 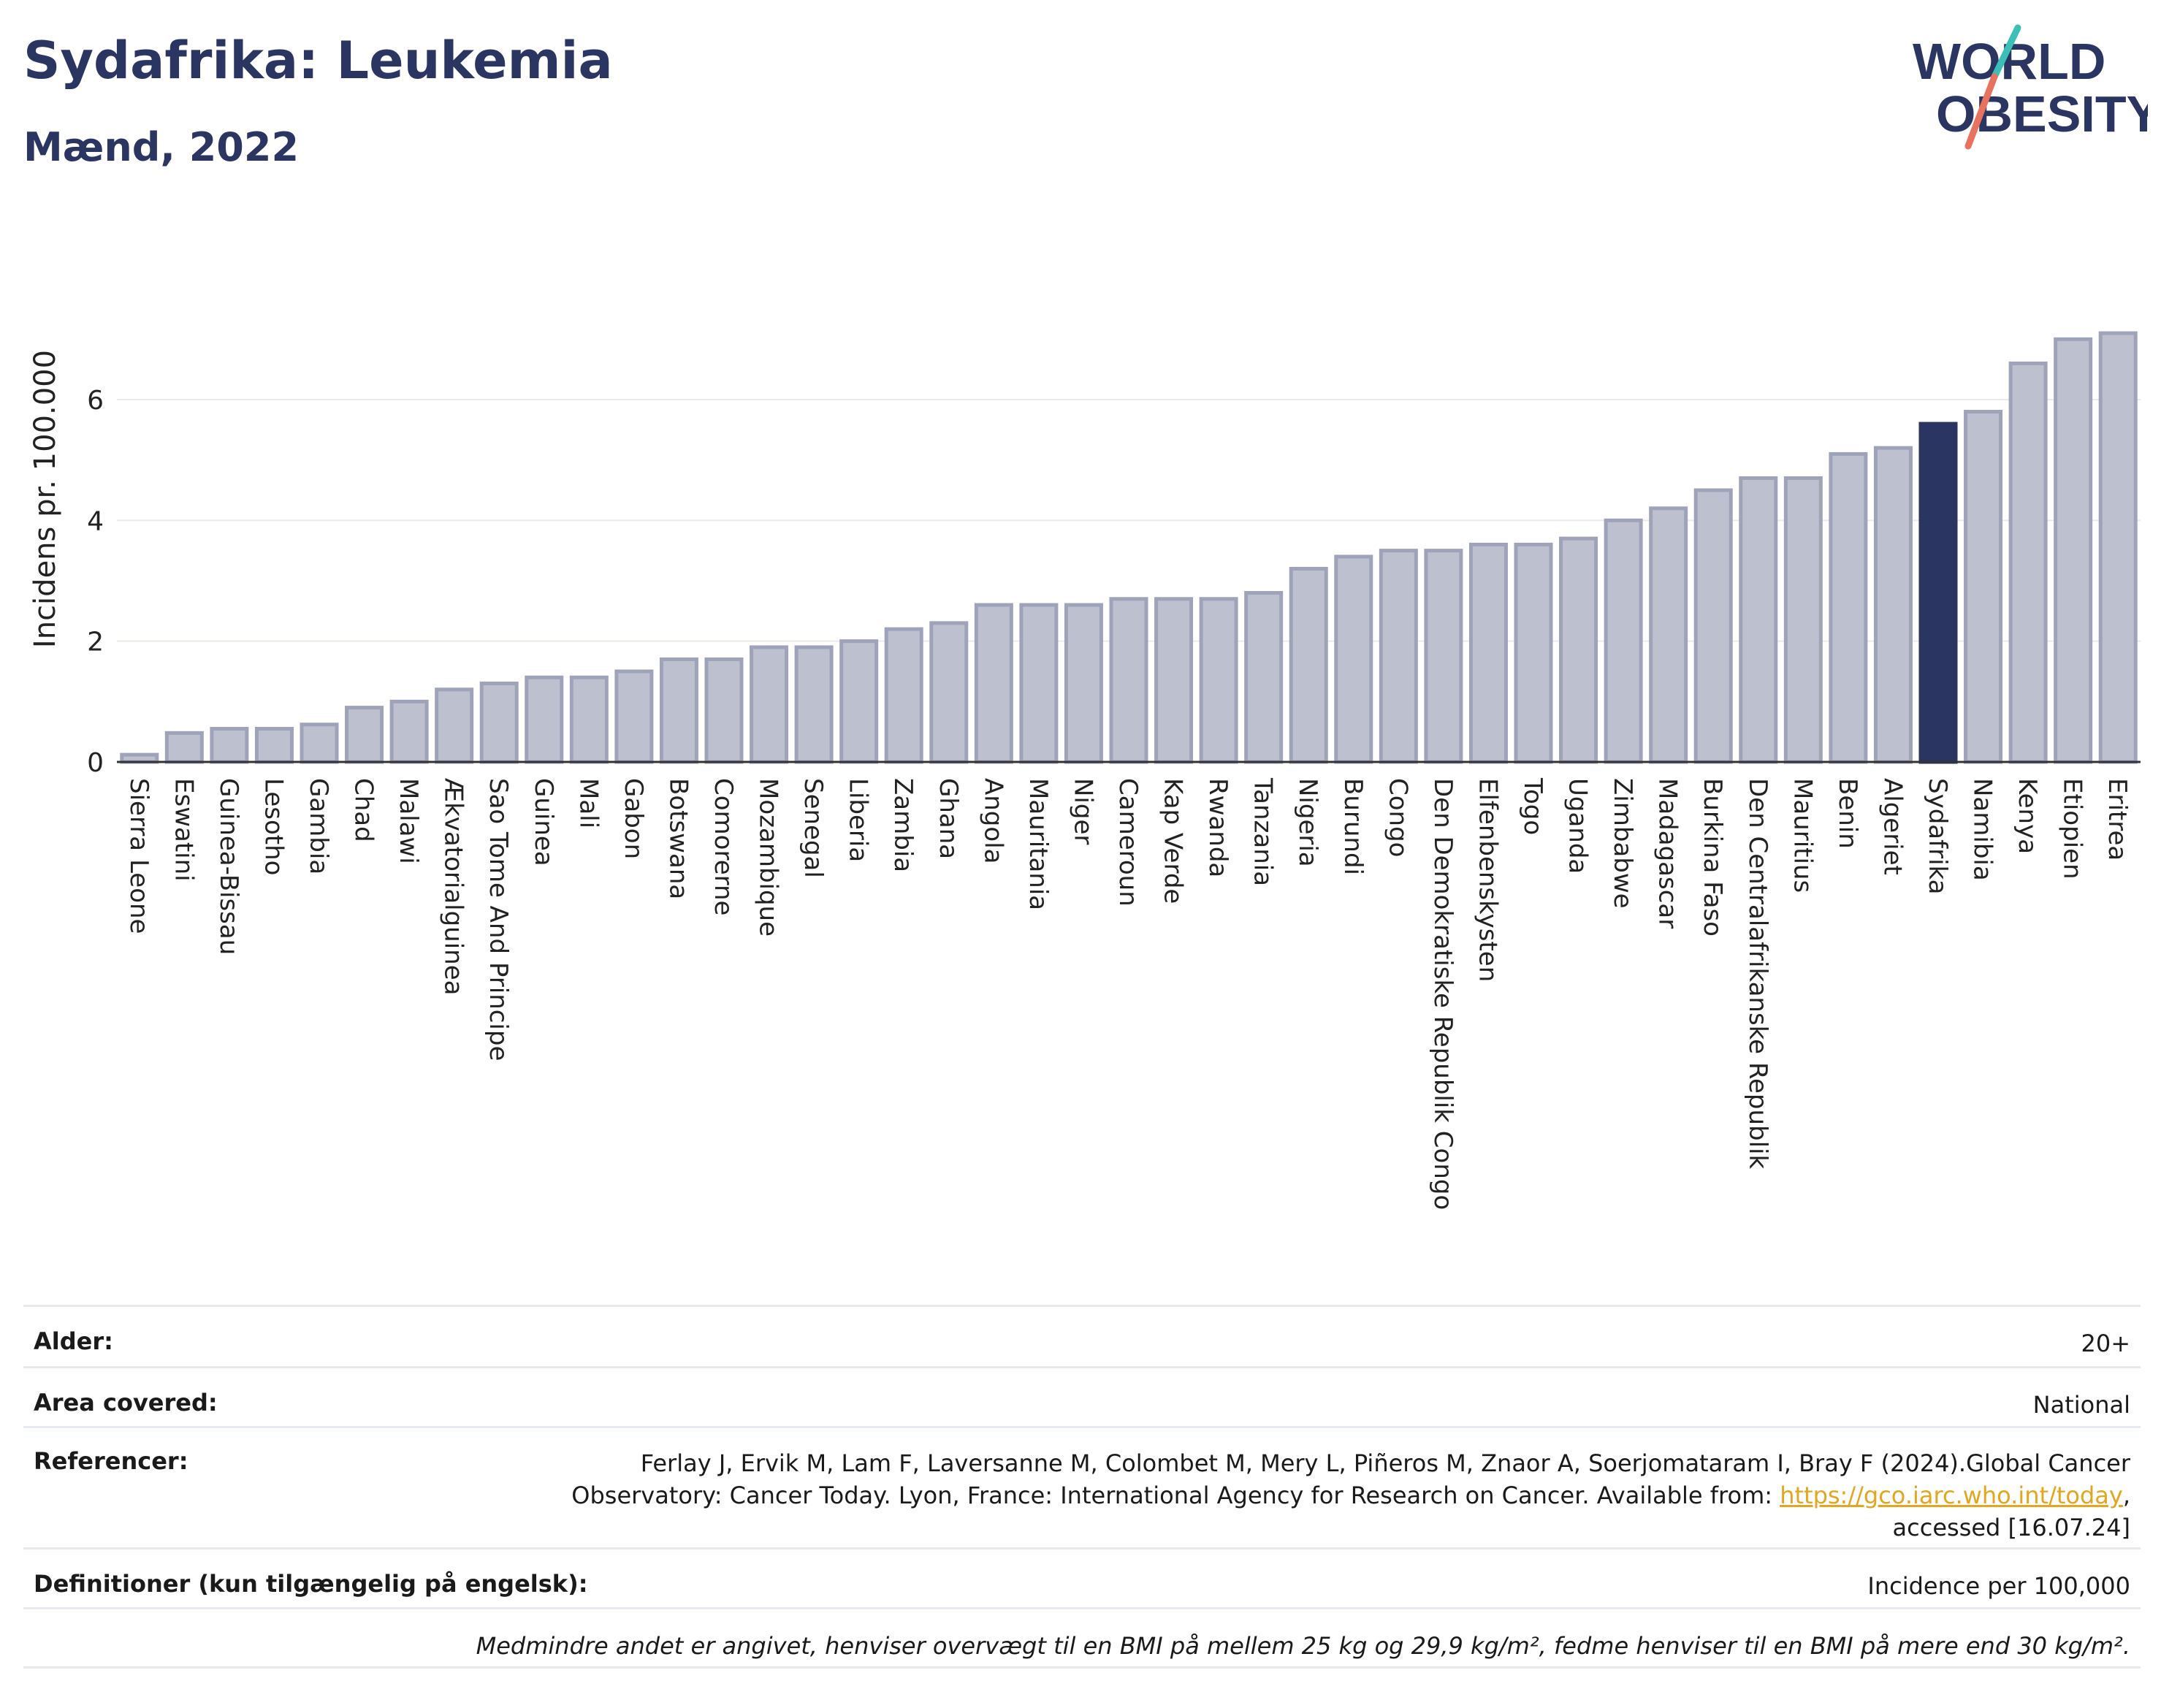 I want to click on bar-tanzania, so click(x=1264, y=677).